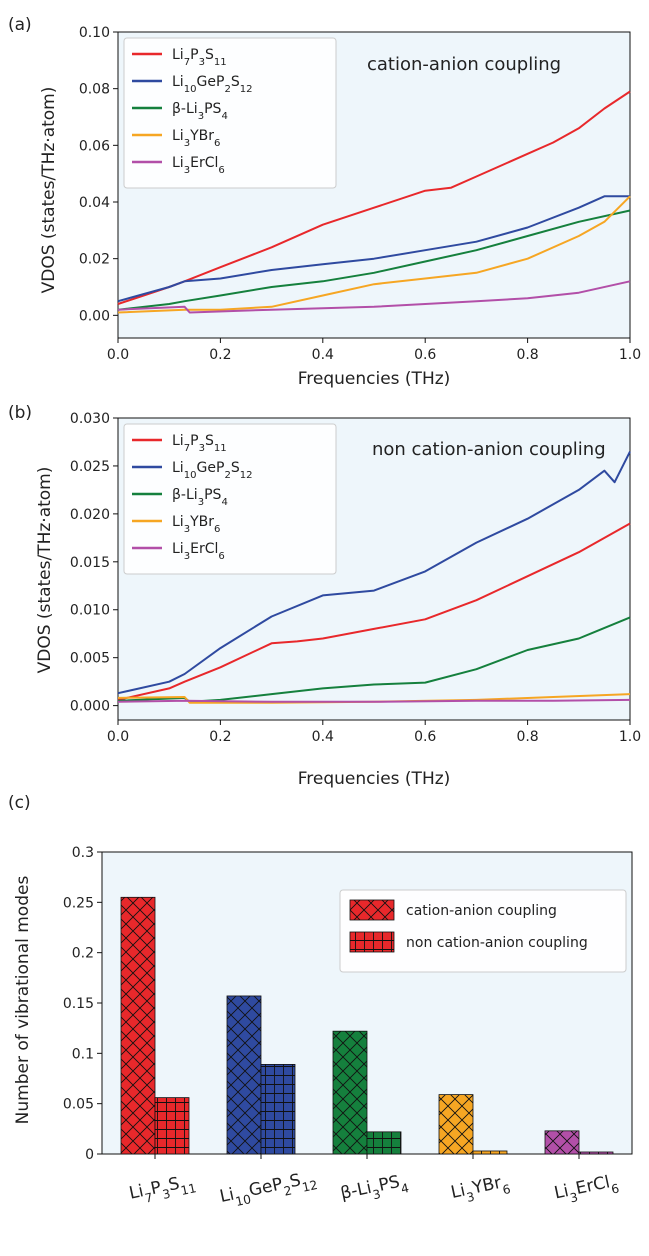 The image size is (649, 1256). What do you see at coordinates (94, 146) in the screenshot?
I see `y-tick-label: 0.06` at bounding box center [94, 146].